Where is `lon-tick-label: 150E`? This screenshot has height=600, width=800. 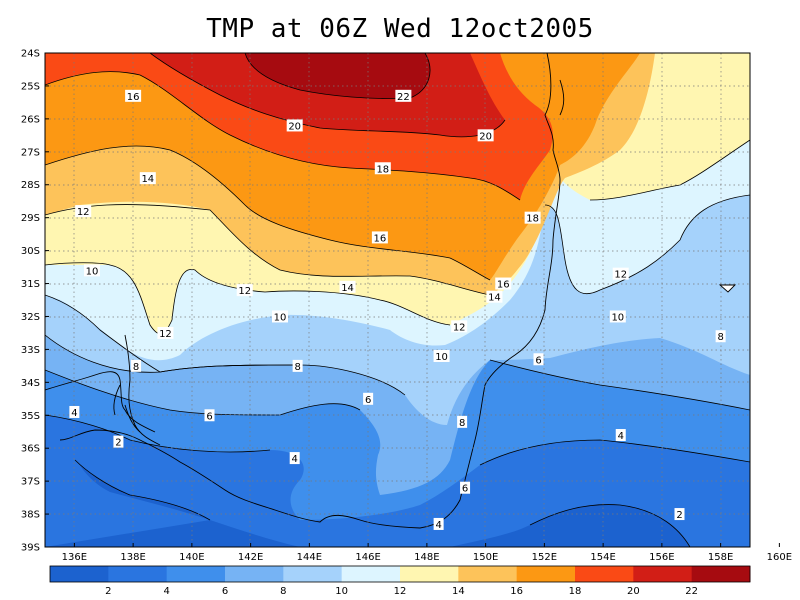 lon-tick-label: 150E is located at coordinates (485, 557).